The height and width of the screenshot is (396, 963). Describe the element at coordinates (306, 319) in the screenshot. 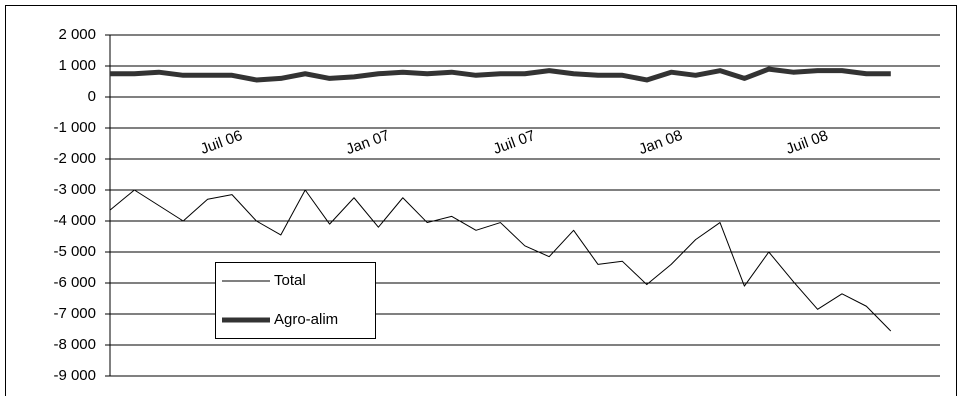

I see `legend-label: Agro-alim` at that location.